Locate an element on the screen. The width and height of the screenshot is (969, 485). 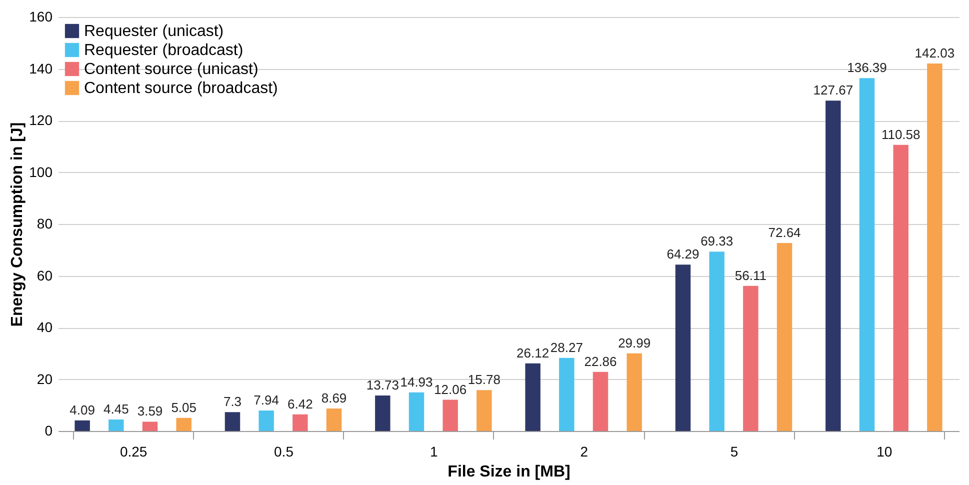
x-tick-label: 5 is located at coordinates (734, 452).